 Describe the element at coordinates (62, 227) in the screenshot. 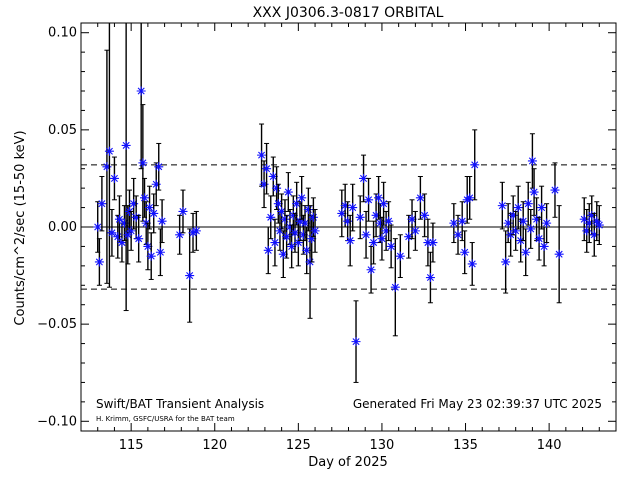

I see `y-tick-label: 0.00` at that location.